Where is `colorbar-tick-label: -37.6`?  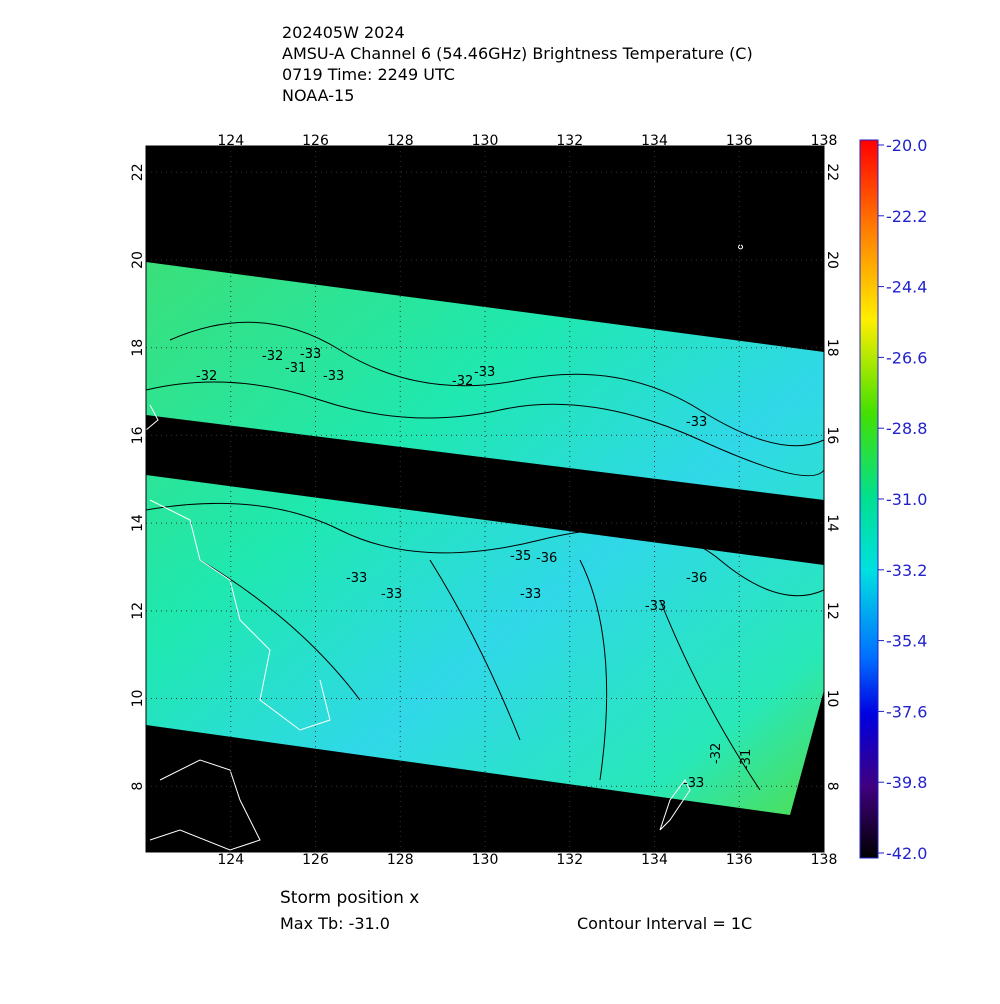
colorbar-tick-label: -37.6 is located at coordinates (906, 711).